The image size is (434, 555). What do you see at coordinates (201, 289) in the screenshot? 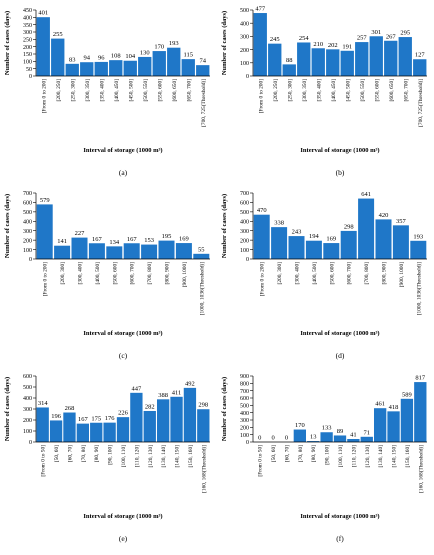
I see `x-tick-label: [1000, 1036(Threshold)]` at bounding box center [201, 289].